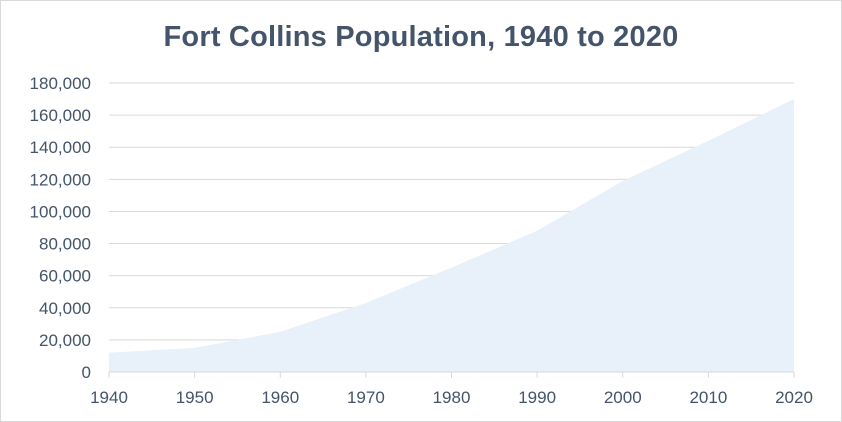 This screenshot has width=842, height=422. Describe the element at coordinates (537, 397) in the screenshot. I see `x-tick-label: 1990` at that location.